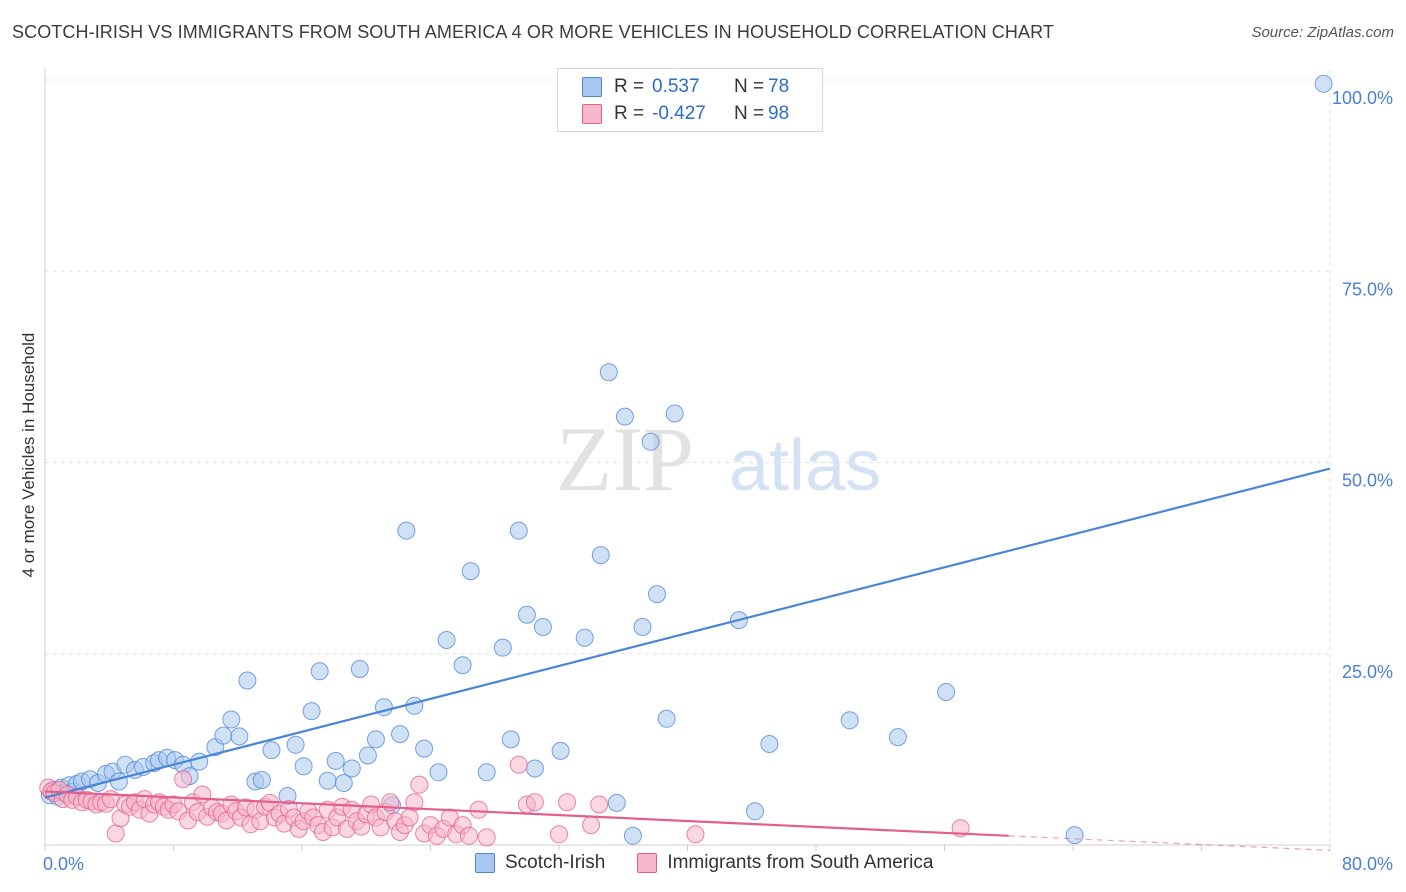 This screenshot has height=892, width=1406. I want to click on legend-row-immigrants: R = -0.427 N = 98, so click(685, 114).